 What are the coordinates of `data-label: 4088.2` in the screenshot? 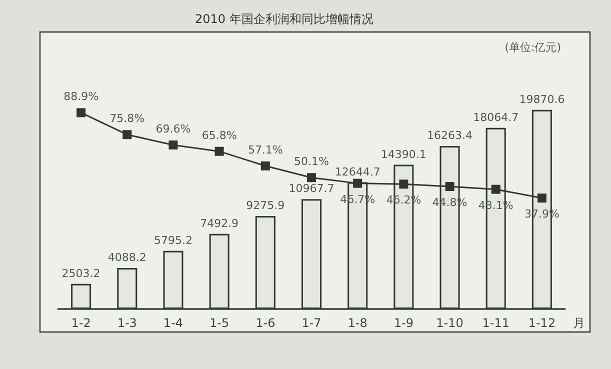 It's located at (127, 257).